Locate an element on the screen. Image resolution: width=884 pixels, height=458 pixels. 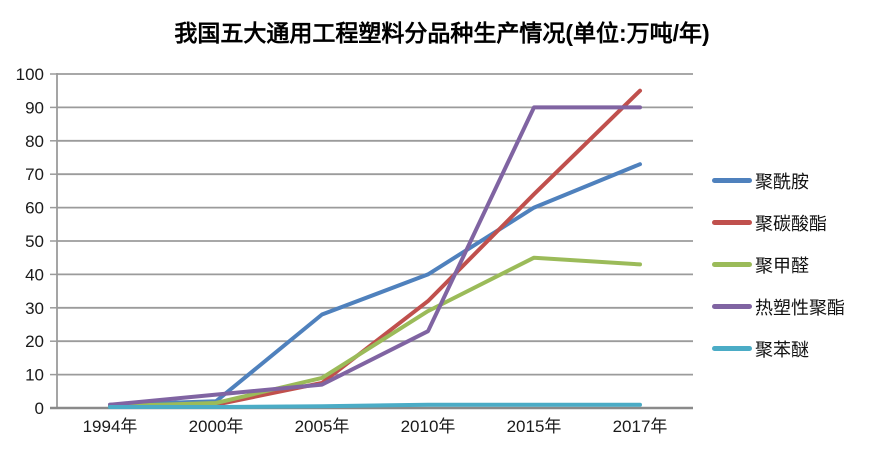
chart-title: 我国五大通用工程塑料分品种生产情况(单位:万吨/年) is located at coordinates (442, 33).